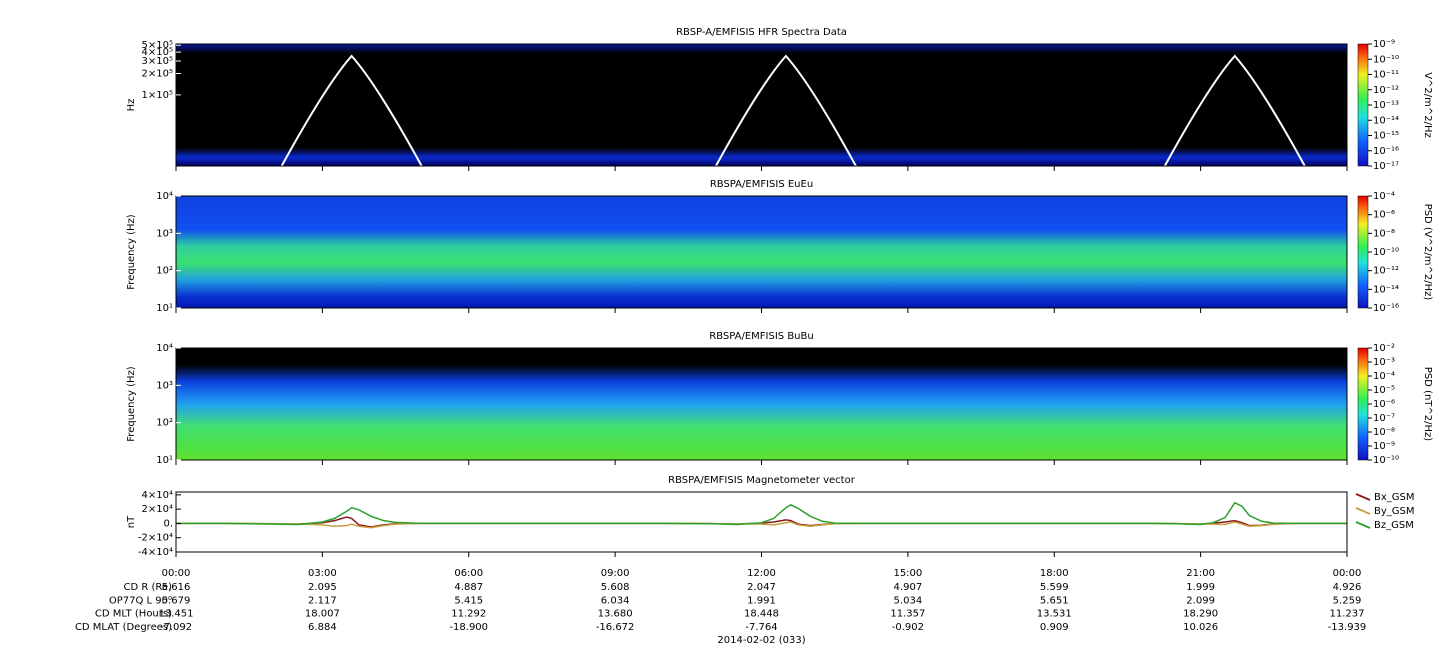 Image resolution: width=1447 pixels, height=658 pixels. I want to click on x-tick-label: 12:00, so click(761, 573).